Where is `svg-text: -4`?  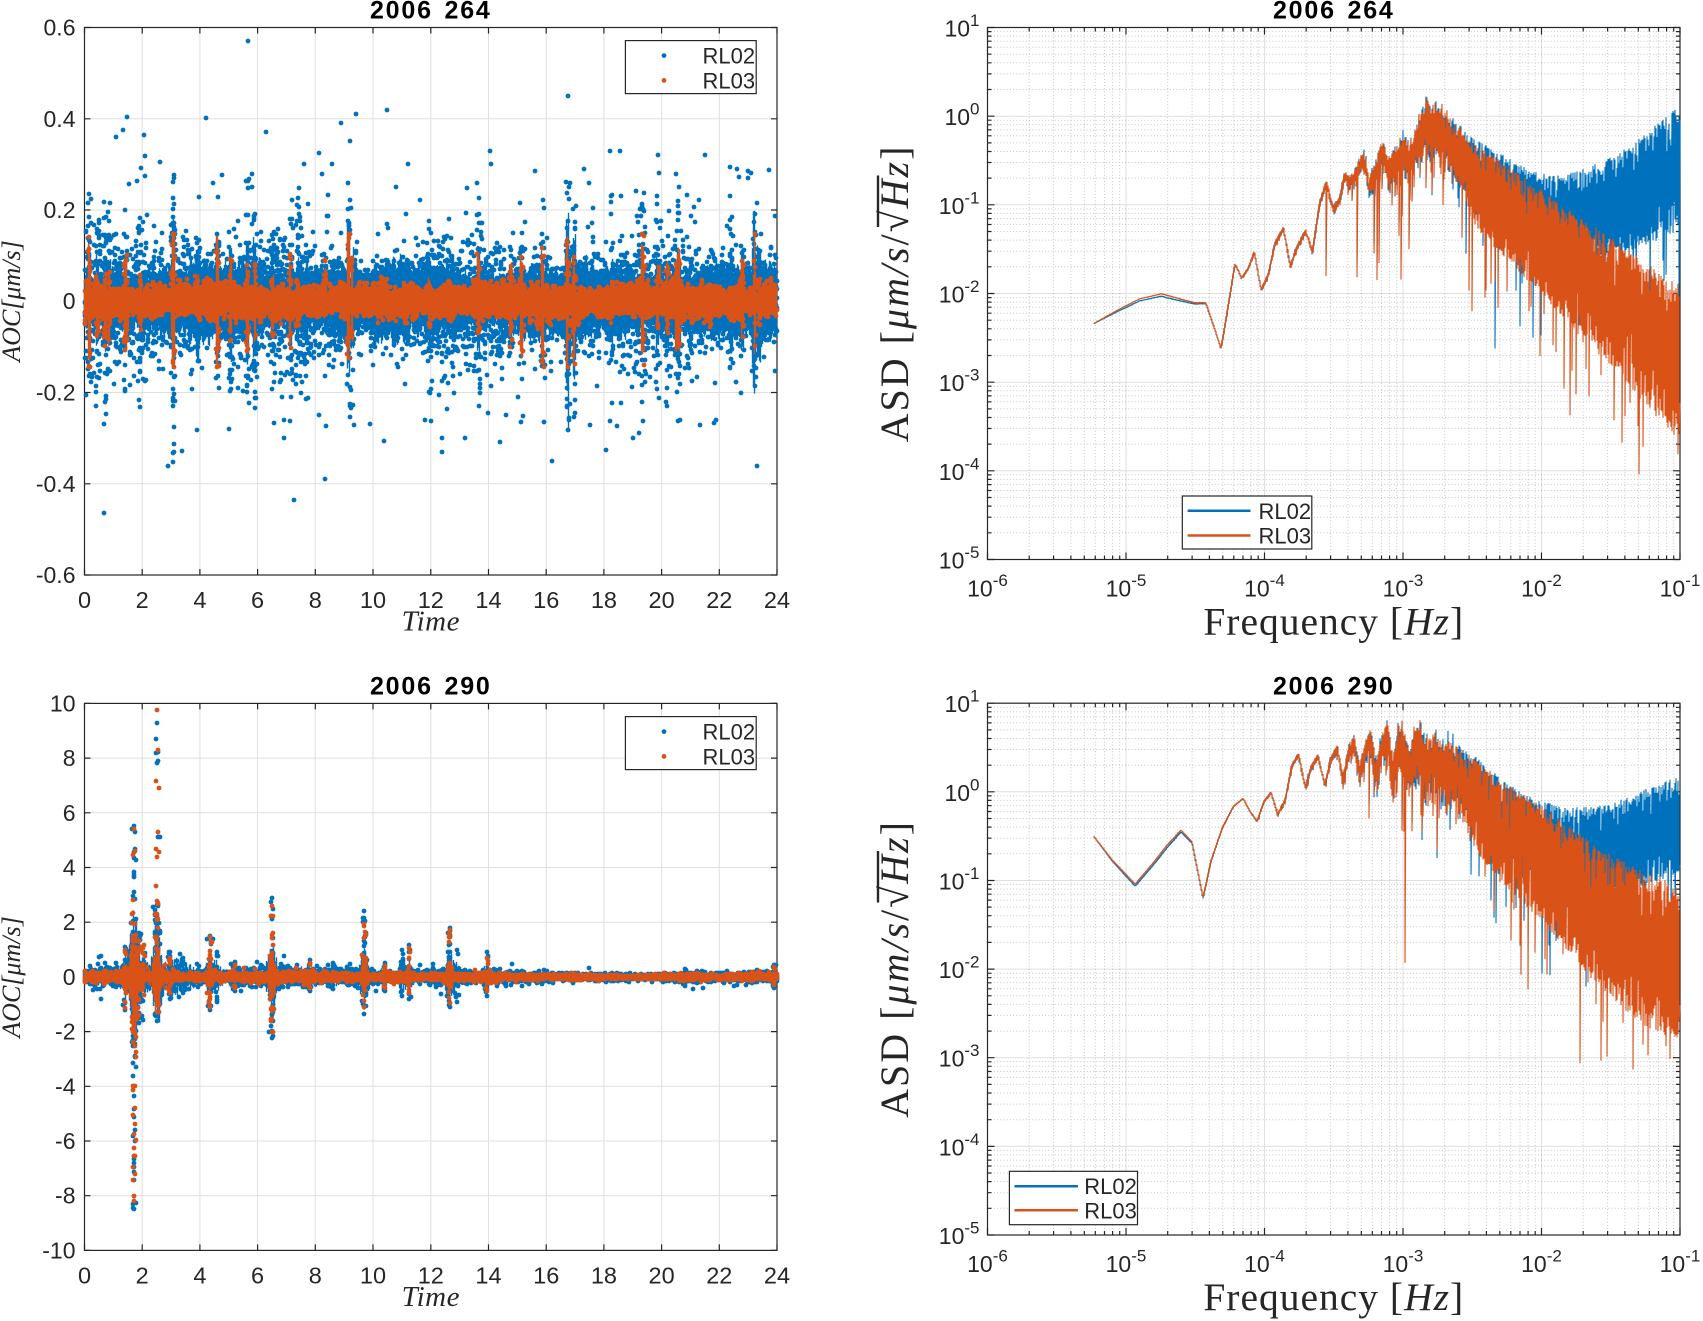
svg-text: -4 is located at coordinates (65, 1086).